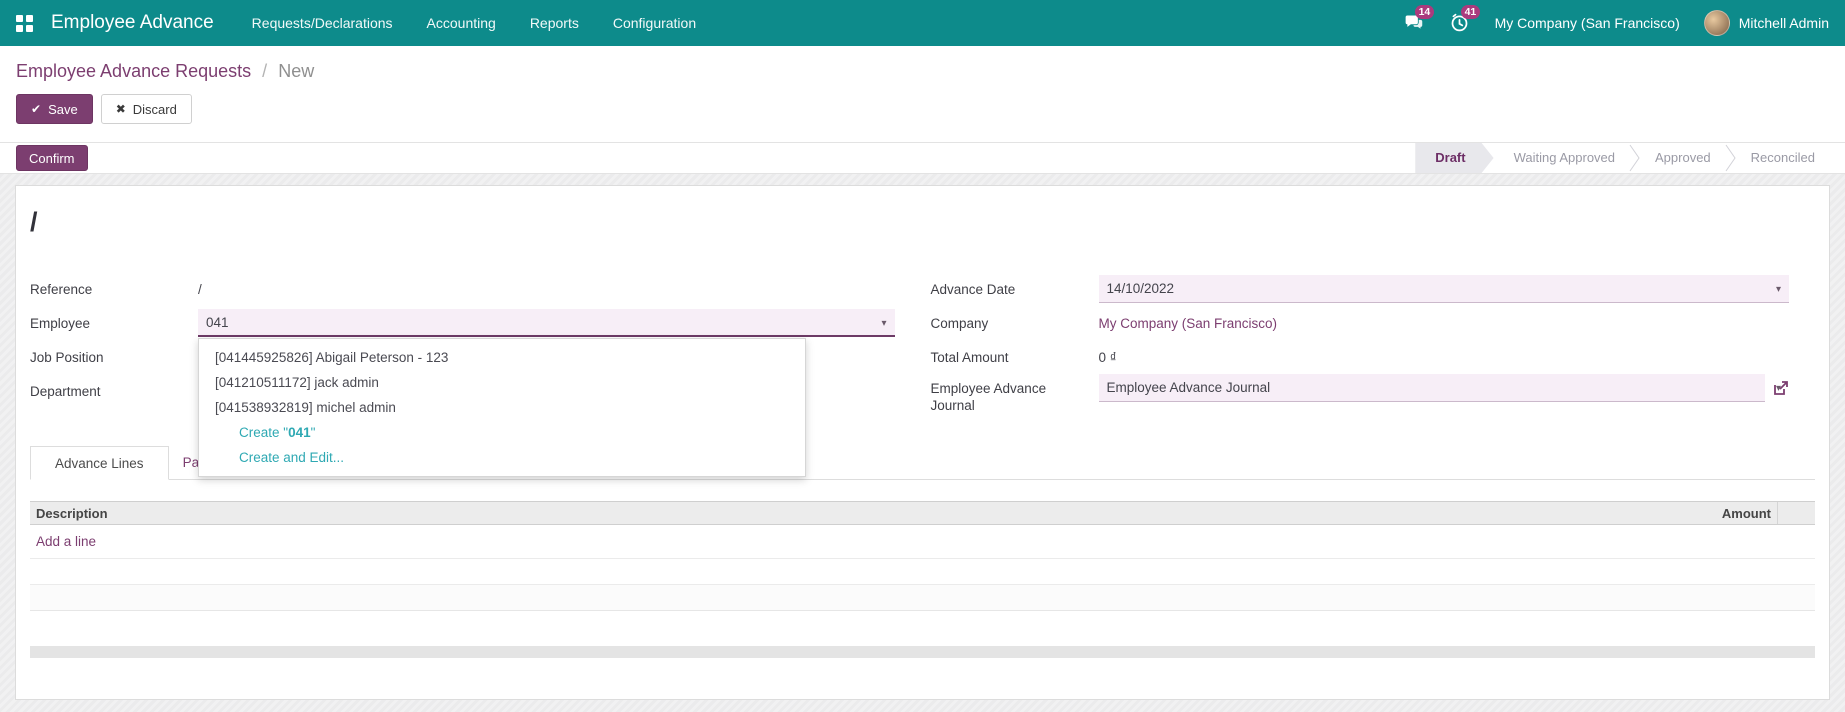 The width and height of the screenshot is (1845, 712). Describe the element at coordinates (72, 513) in the screenshot. I see `column-header-description: Description` at that location.